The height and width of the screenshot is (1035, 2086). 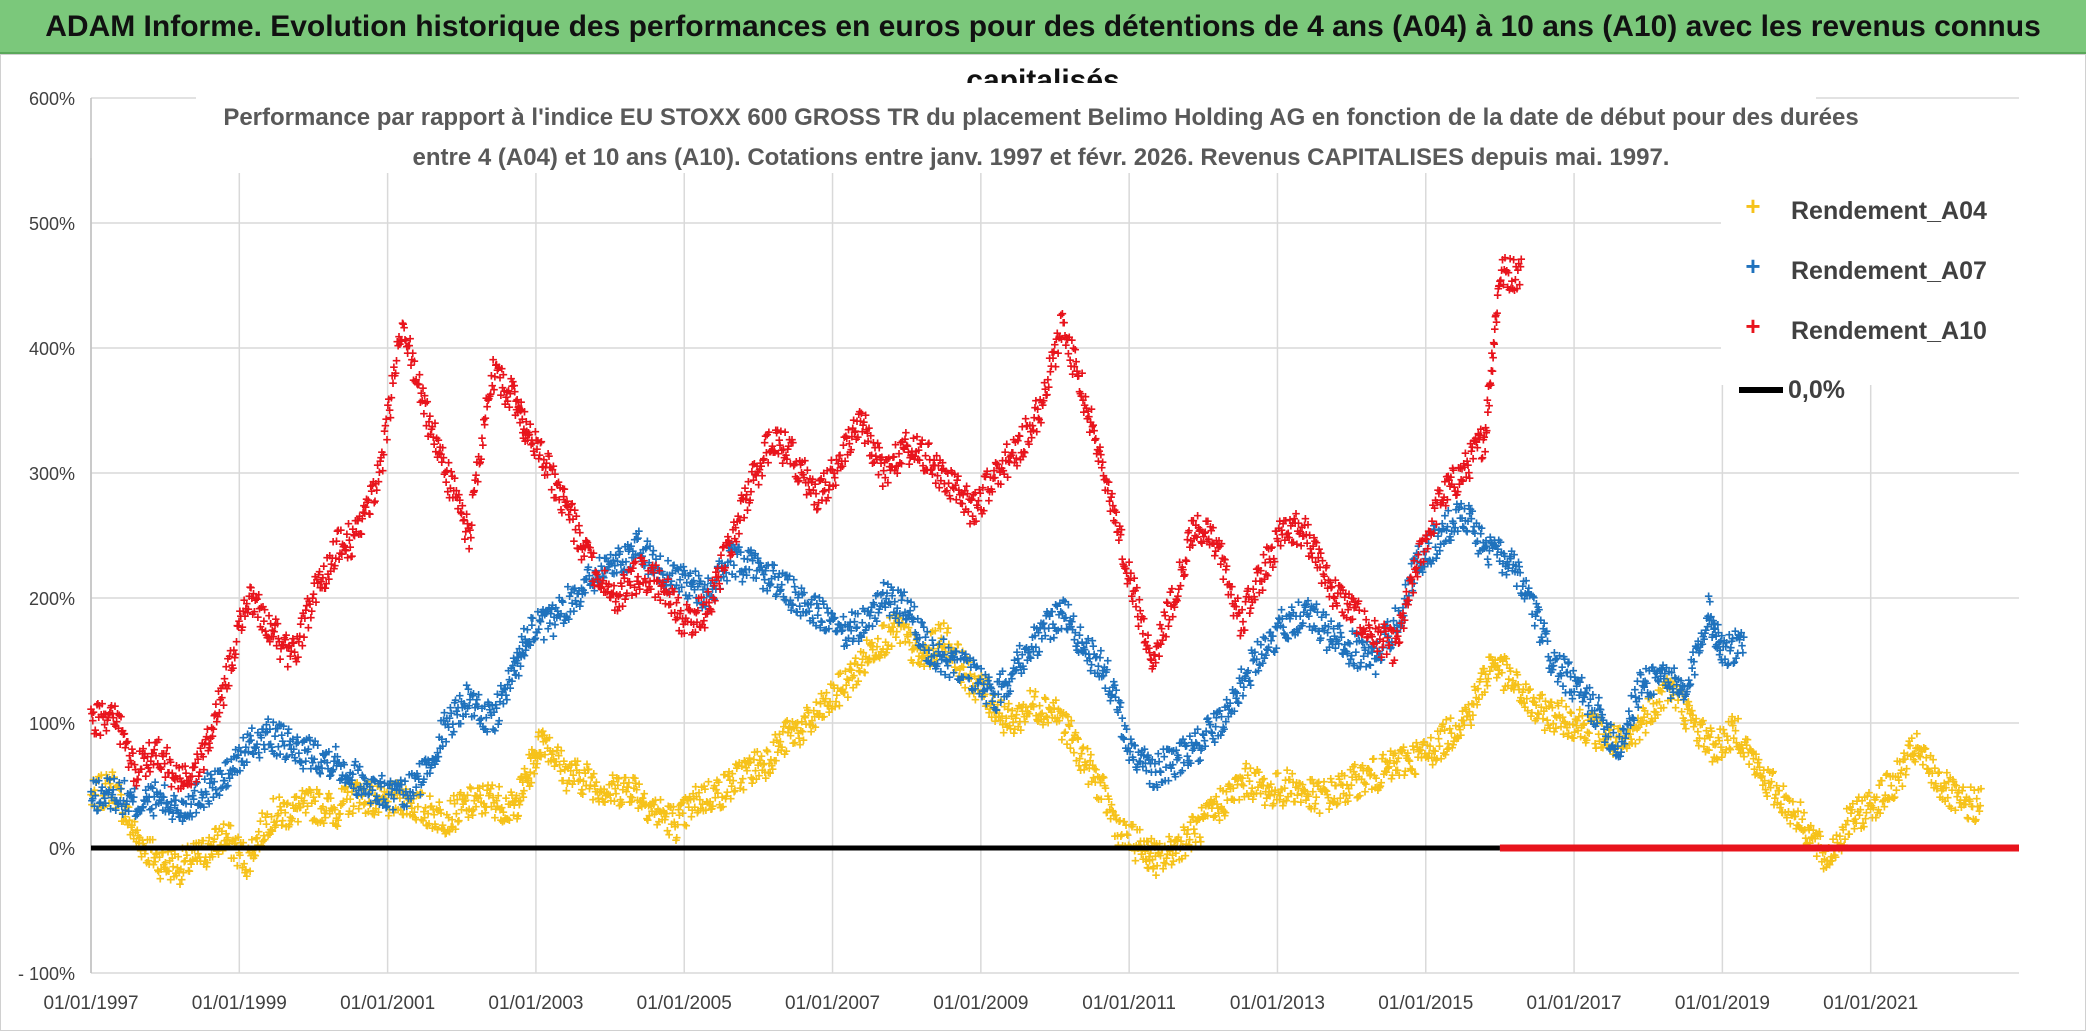 What do you see at coordinates (46, 974) in the screenshot?
I see `y-tick-label: - 100%` at bounding box center [46, 974].